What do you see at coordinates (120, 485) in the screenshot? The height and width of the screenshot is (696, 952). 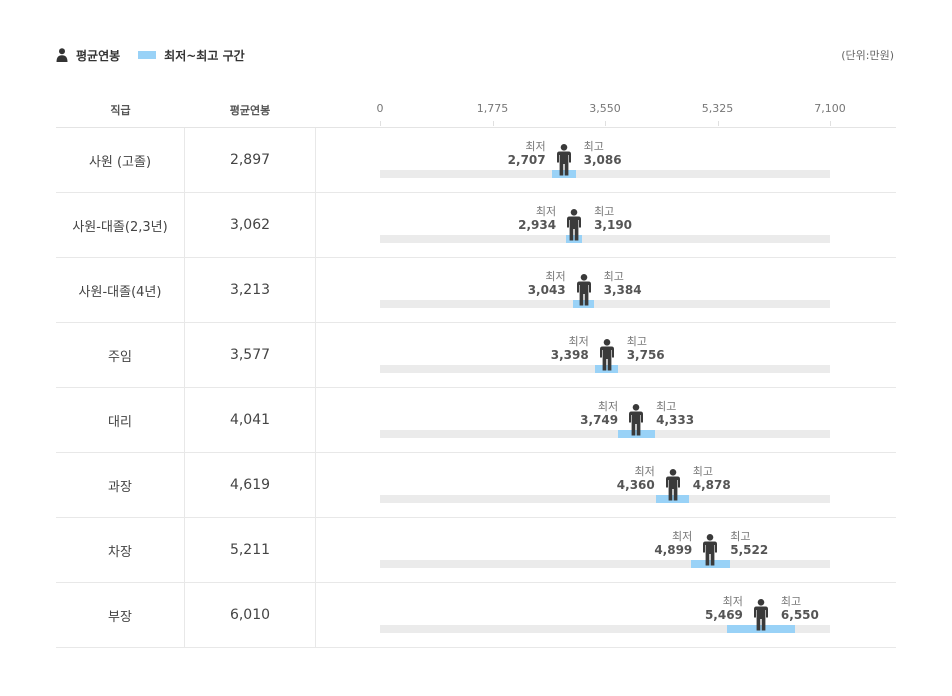 I see `role-cell: 과장` at bounding box center [120, 485].